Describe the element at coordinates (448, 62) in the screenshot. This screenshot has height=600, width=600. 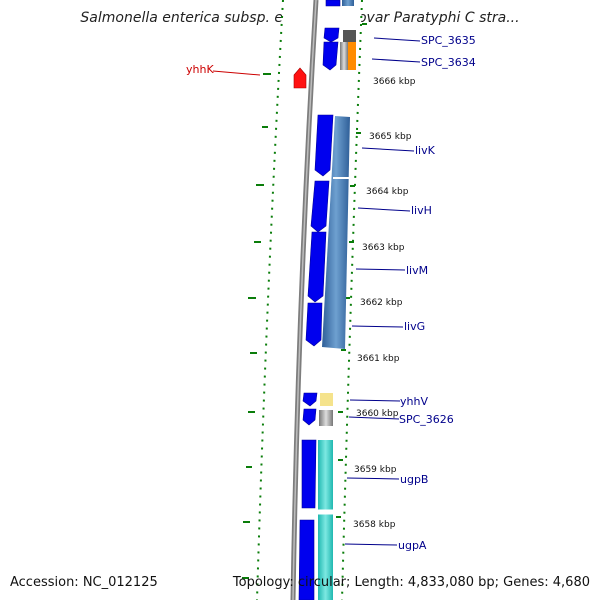
I see `gene-label-spc3634: SPC_3634` at that location.